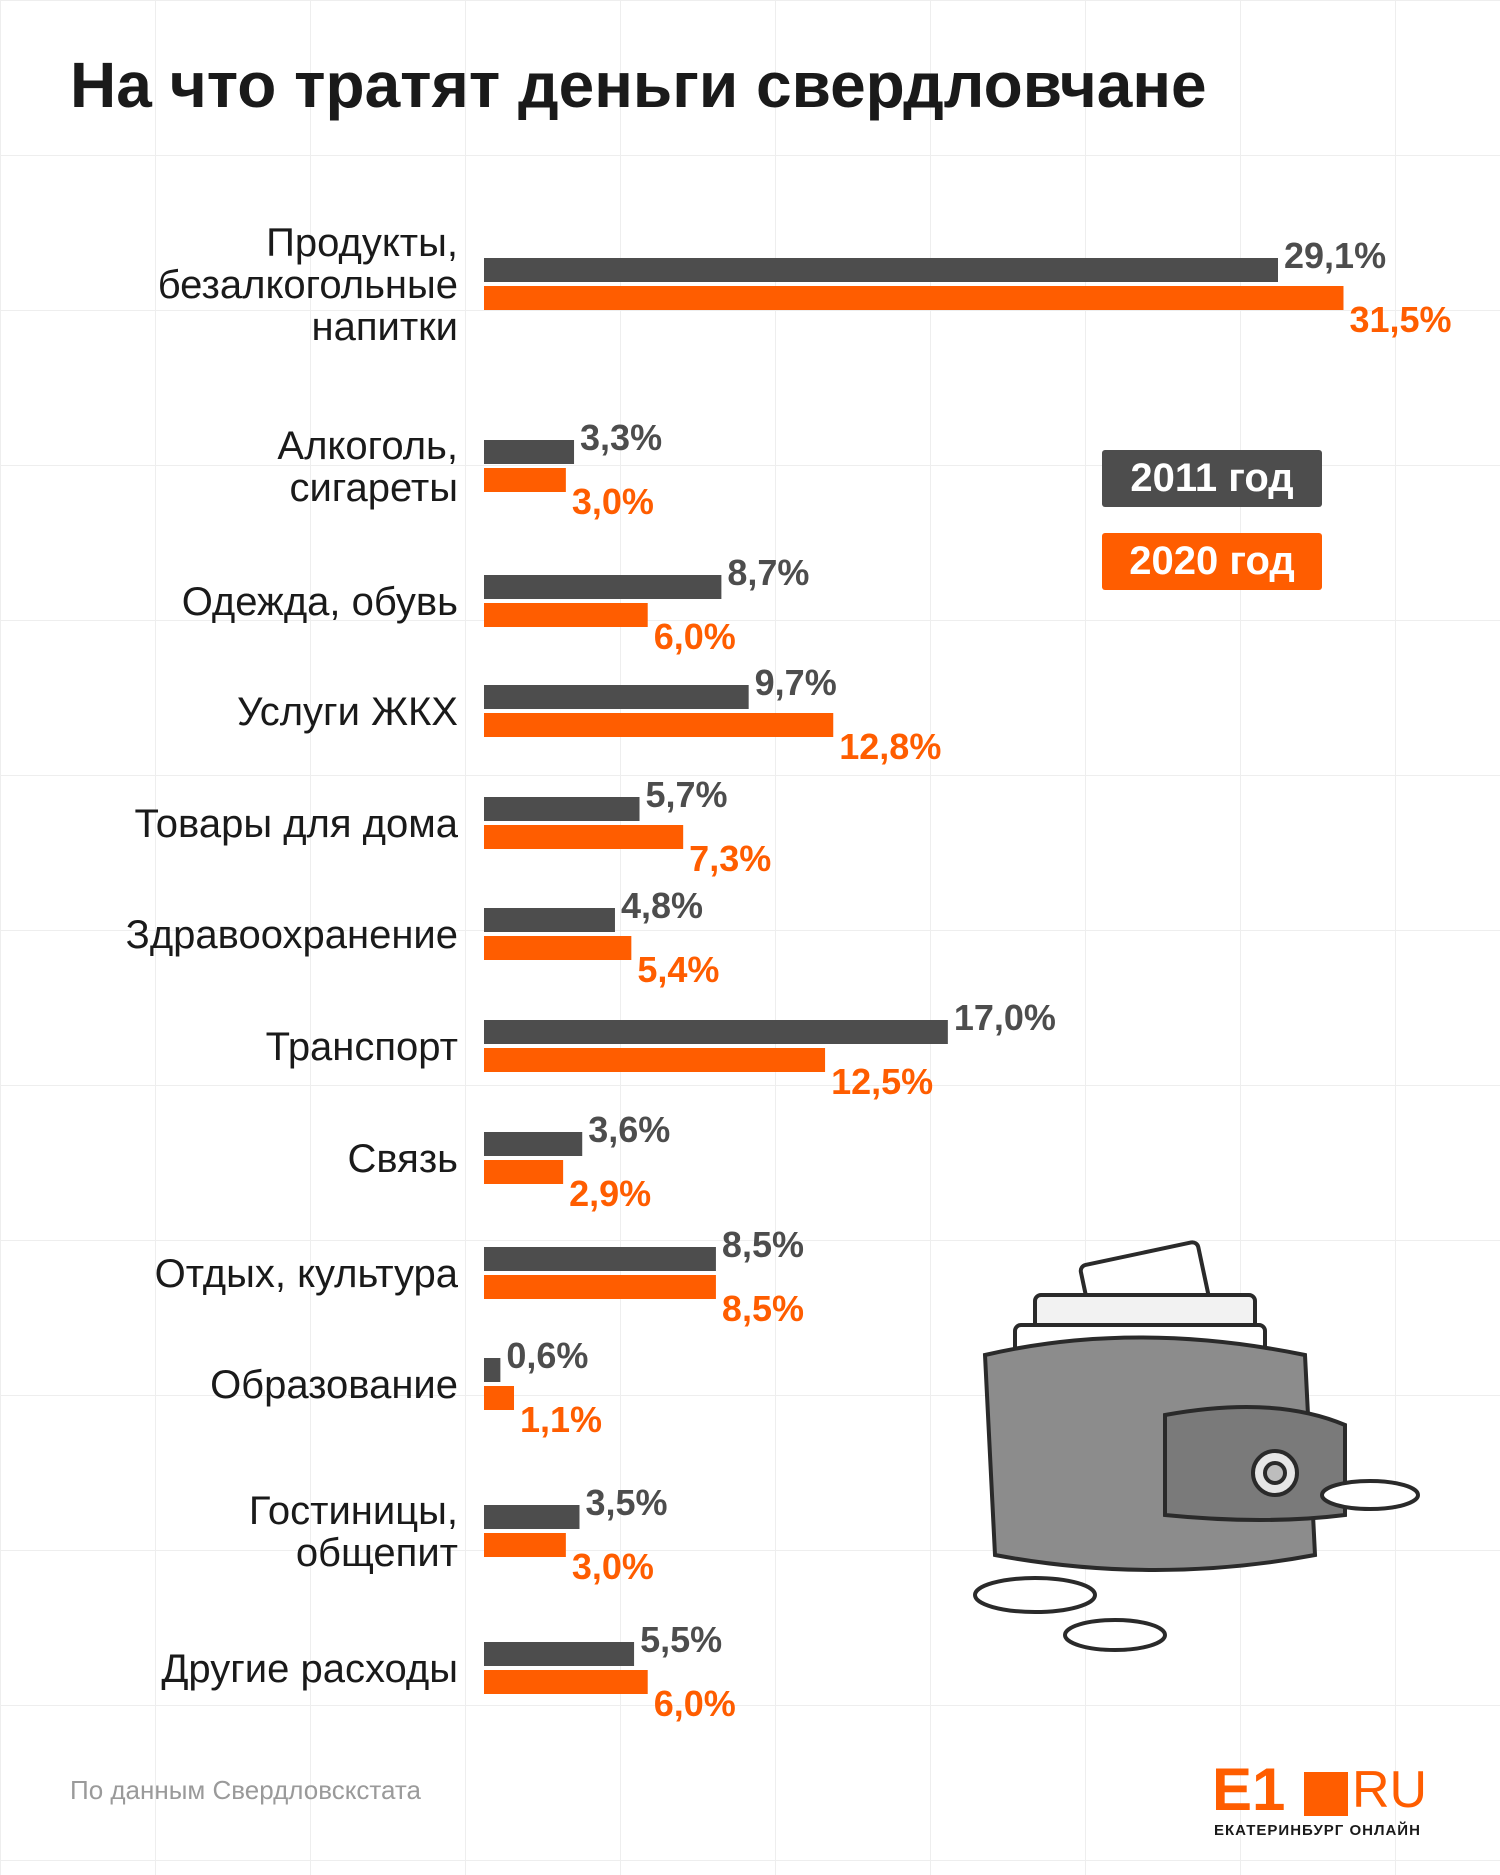 The image size is (1500, 1875). Describe the element at coordinates (1249, 1789) in the screenshot. I see `logo-e1: E1` at that location.